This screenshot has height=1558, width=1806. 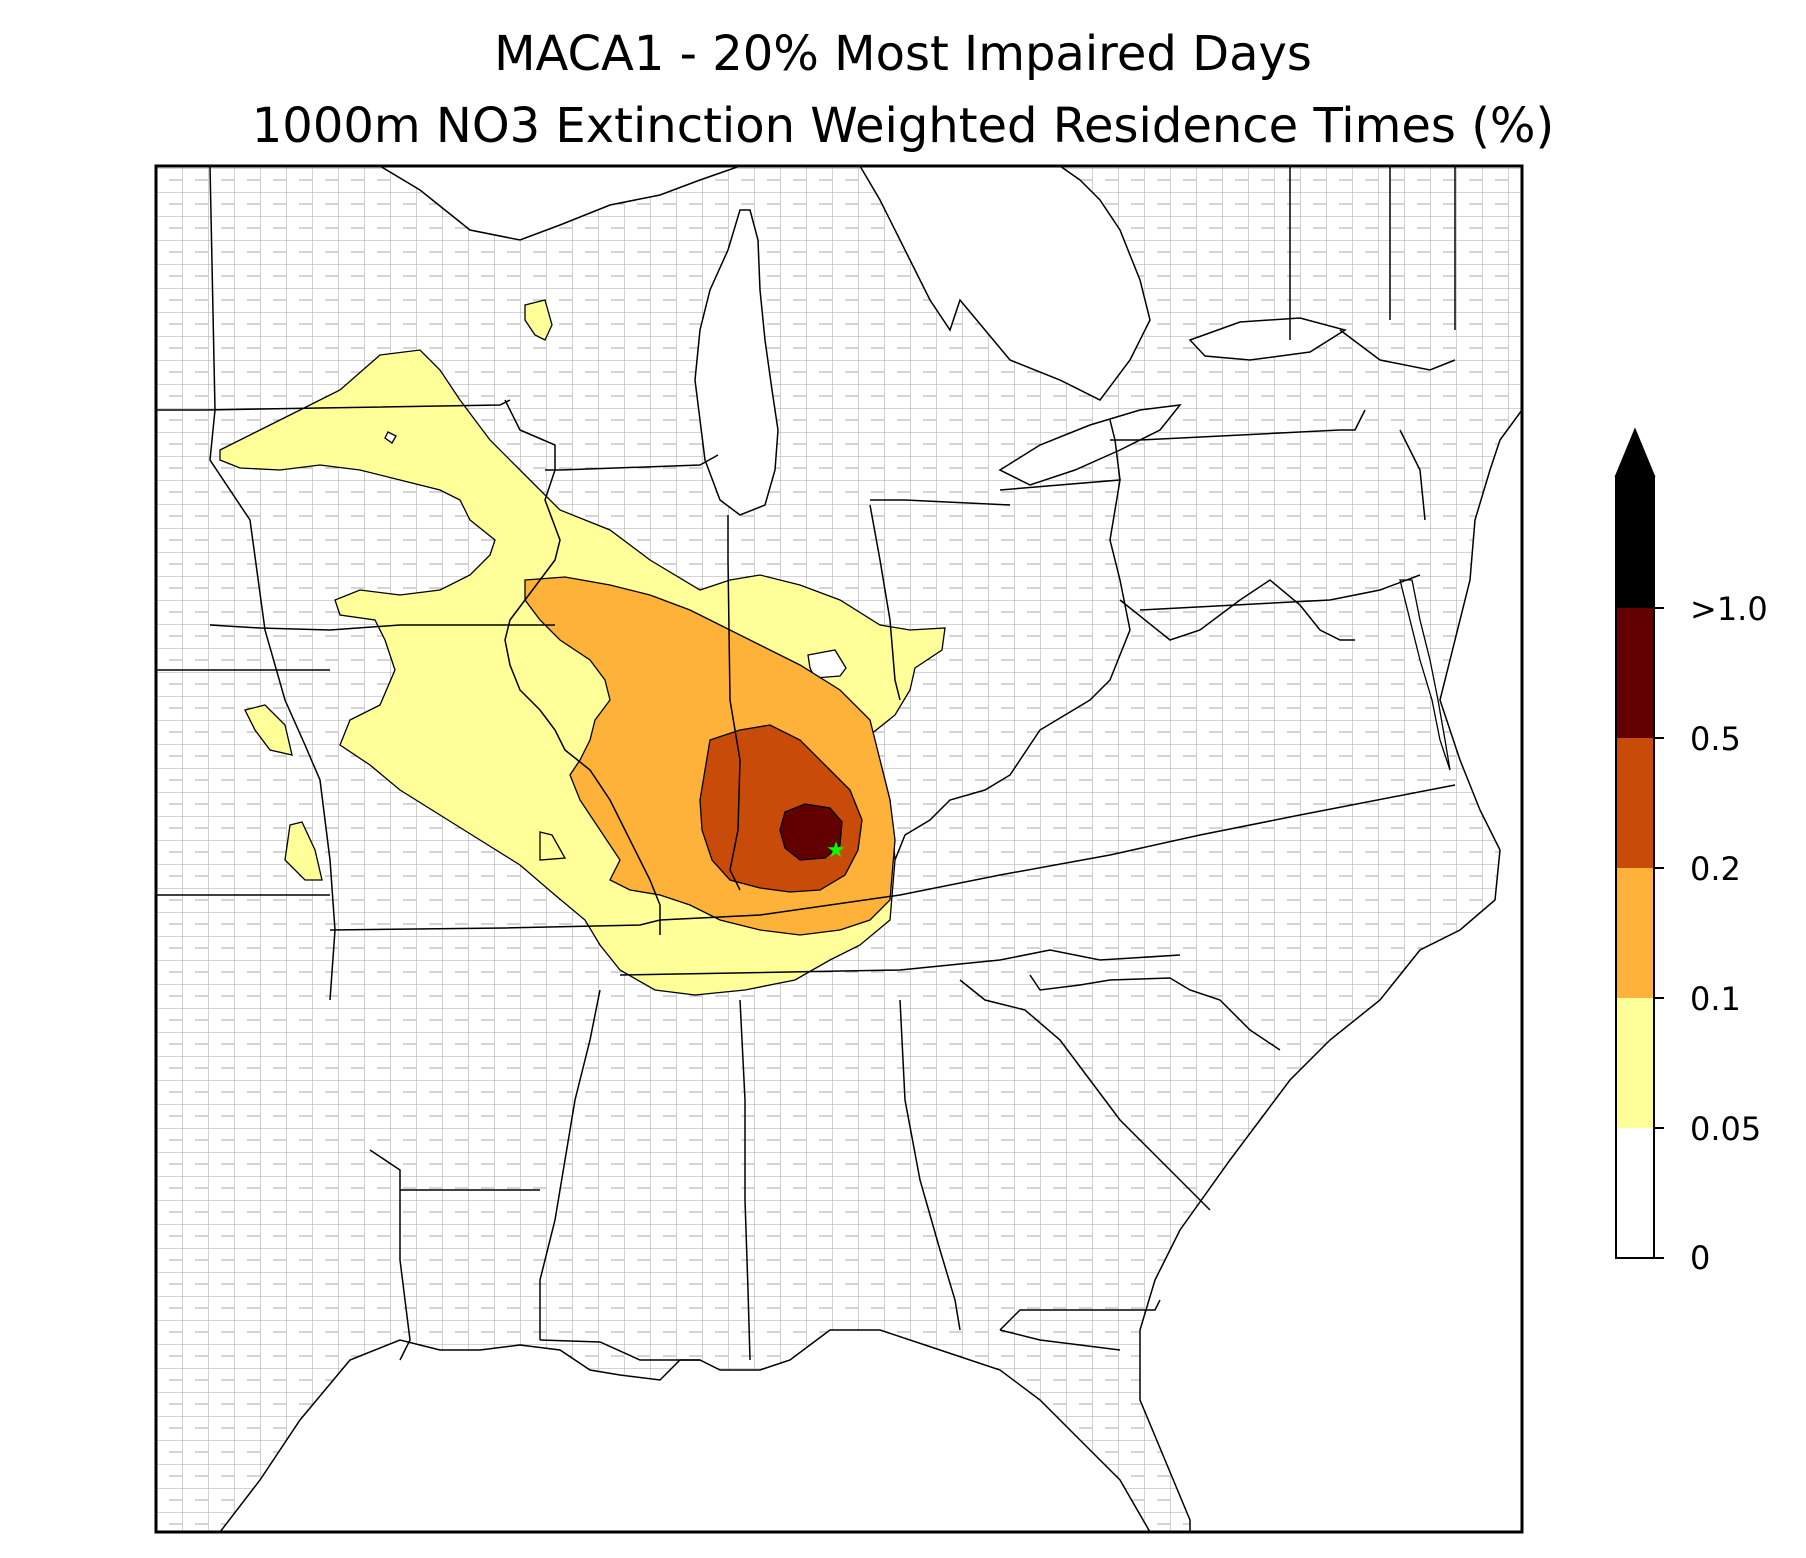 I want to click on lake-erie, so click(x=1090, y=445).